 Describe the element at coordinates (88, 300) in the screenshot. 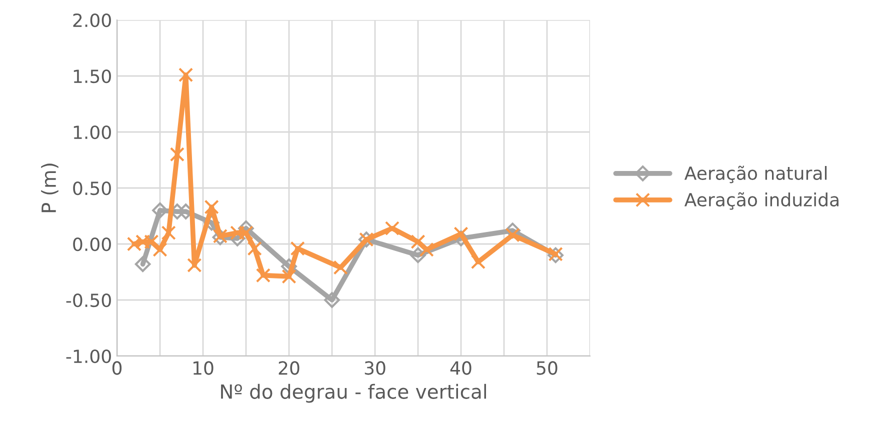

I see `y-tick-label: -0.50` at that location.